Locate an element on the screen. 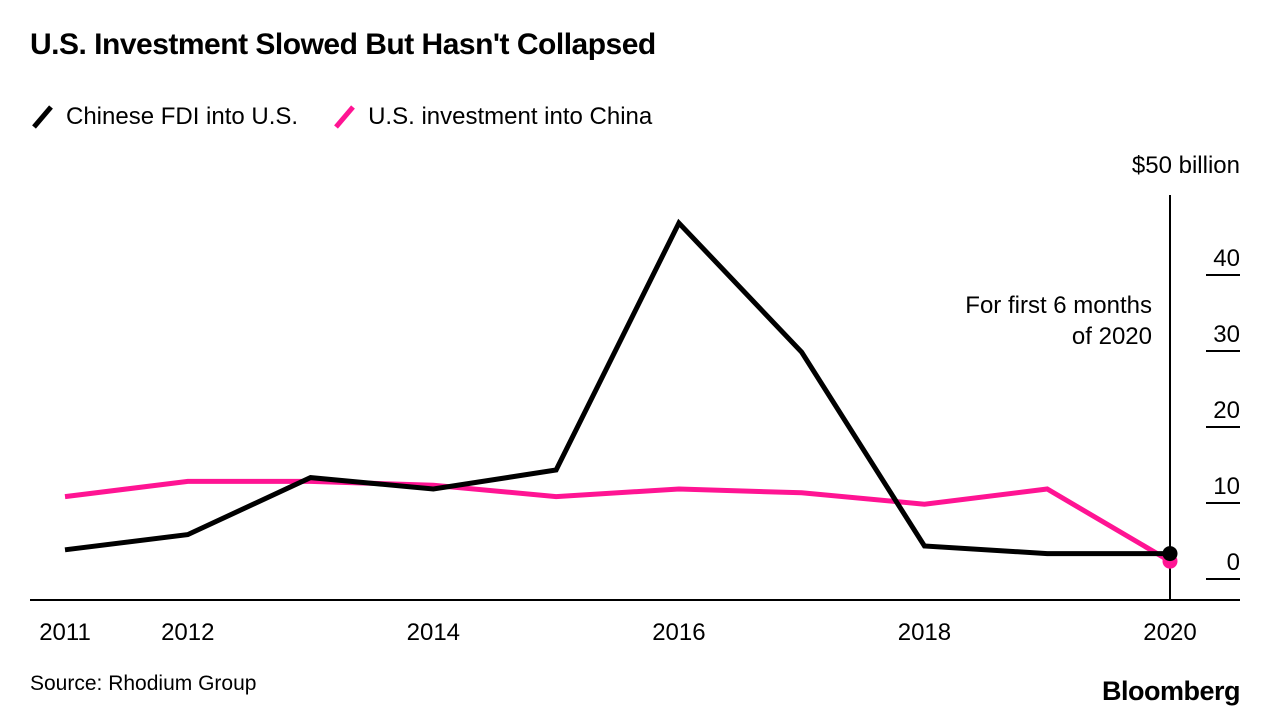 This screenshot has width=1288, height=726. x-tick-label: 2018 is located at coordinates (924, 632).